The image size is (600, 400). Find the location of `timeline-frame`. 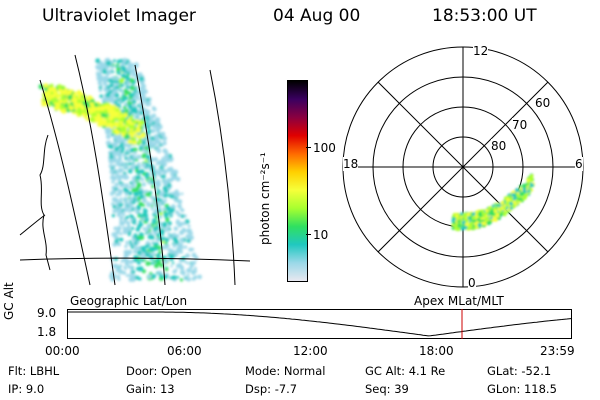

timeline-frame is located at coordinates (319, 324).